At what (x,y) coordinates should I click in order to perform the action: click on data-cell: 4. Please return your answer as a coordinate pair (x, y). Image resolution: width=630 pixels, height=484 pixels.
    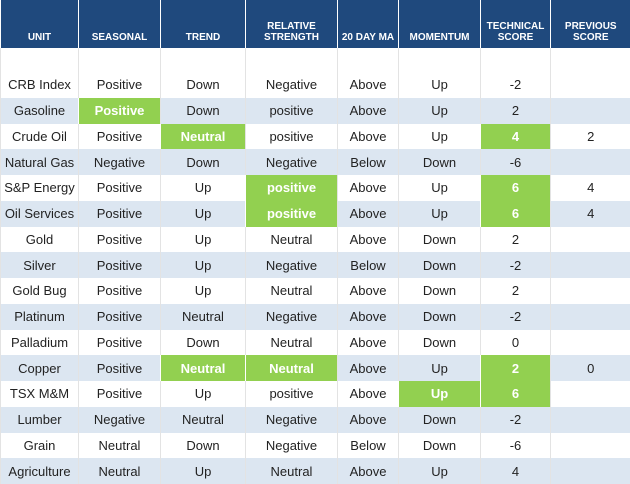
    Looking at the image, I should click on (515, 136).